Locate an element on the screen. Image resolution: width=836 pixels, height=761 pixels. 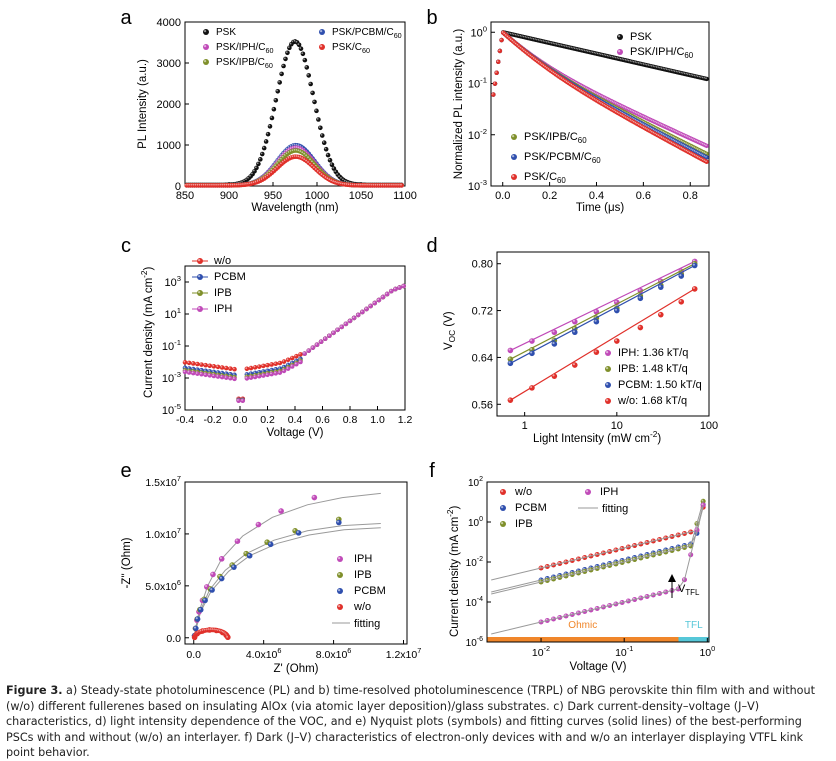
x-tick-label: 1 is located at coordinates (525, 426).